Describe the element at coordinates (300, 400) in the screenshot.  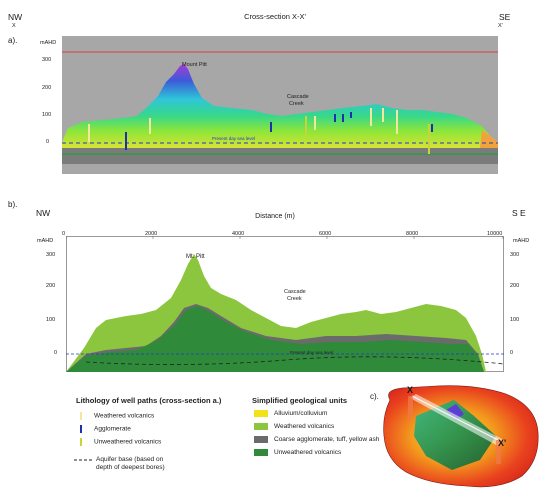
I see `units-legend-title: Simplified geological units` at that location.